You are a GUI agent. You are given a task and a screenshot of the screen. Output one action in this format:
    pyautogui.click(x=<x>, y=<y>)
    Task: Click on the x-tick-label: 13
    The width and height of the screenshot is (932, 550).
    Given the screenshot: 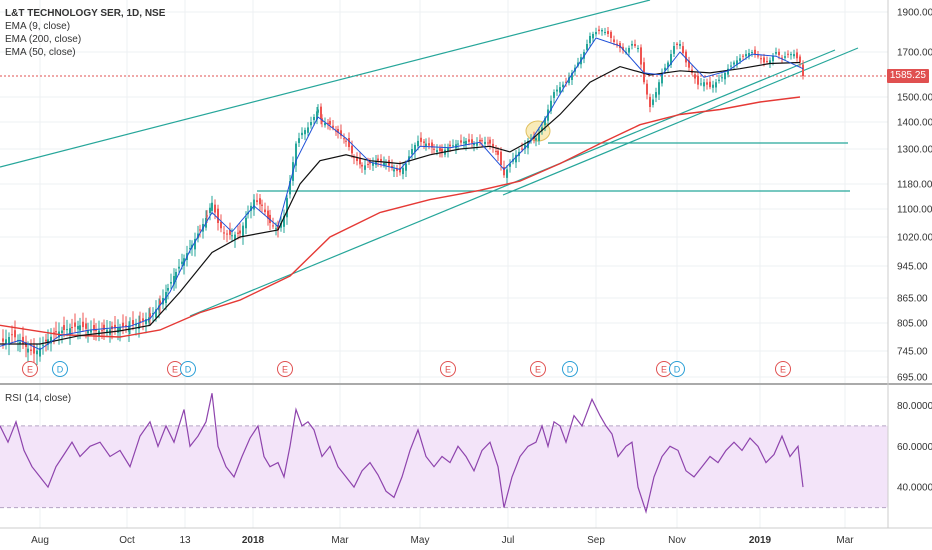 What is the action you would take?
    pyautogui.click(x=185, y=540)
    